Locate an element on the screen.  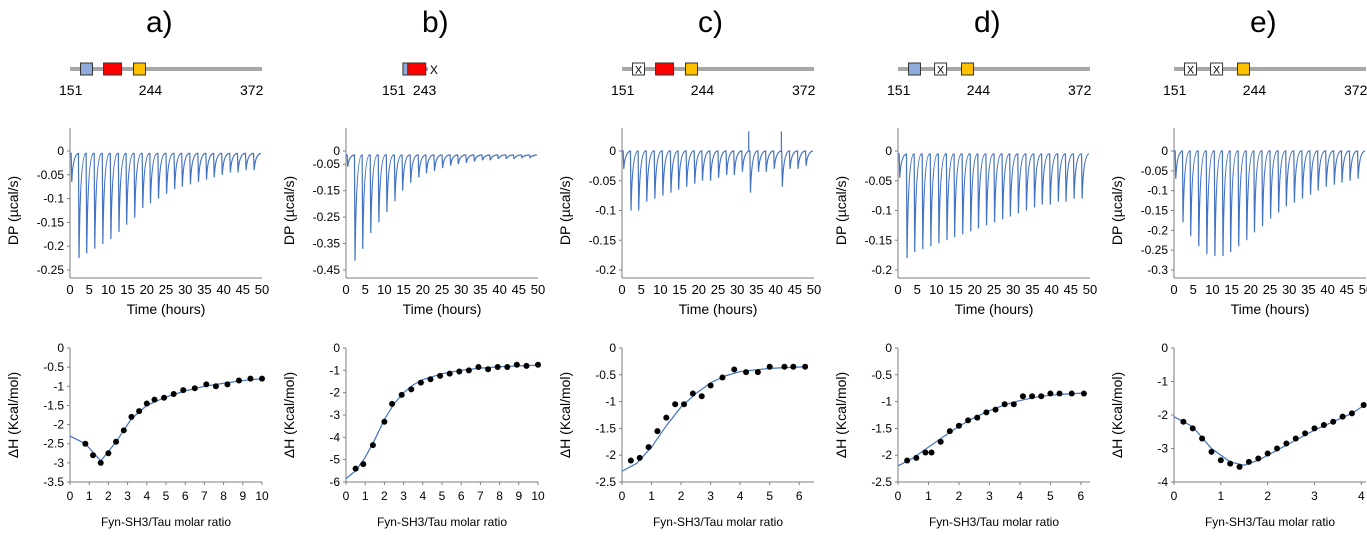
y-tick-label: -0.35 is located at coordinates (327, 244).